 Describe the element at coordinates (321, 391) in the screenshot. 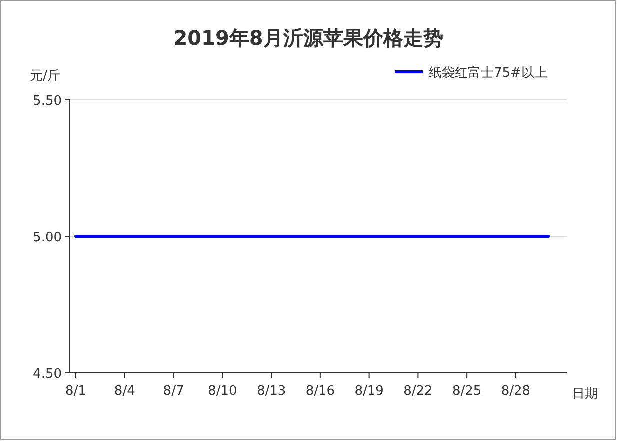

I see `x-tick-label: 8/16` at that location.